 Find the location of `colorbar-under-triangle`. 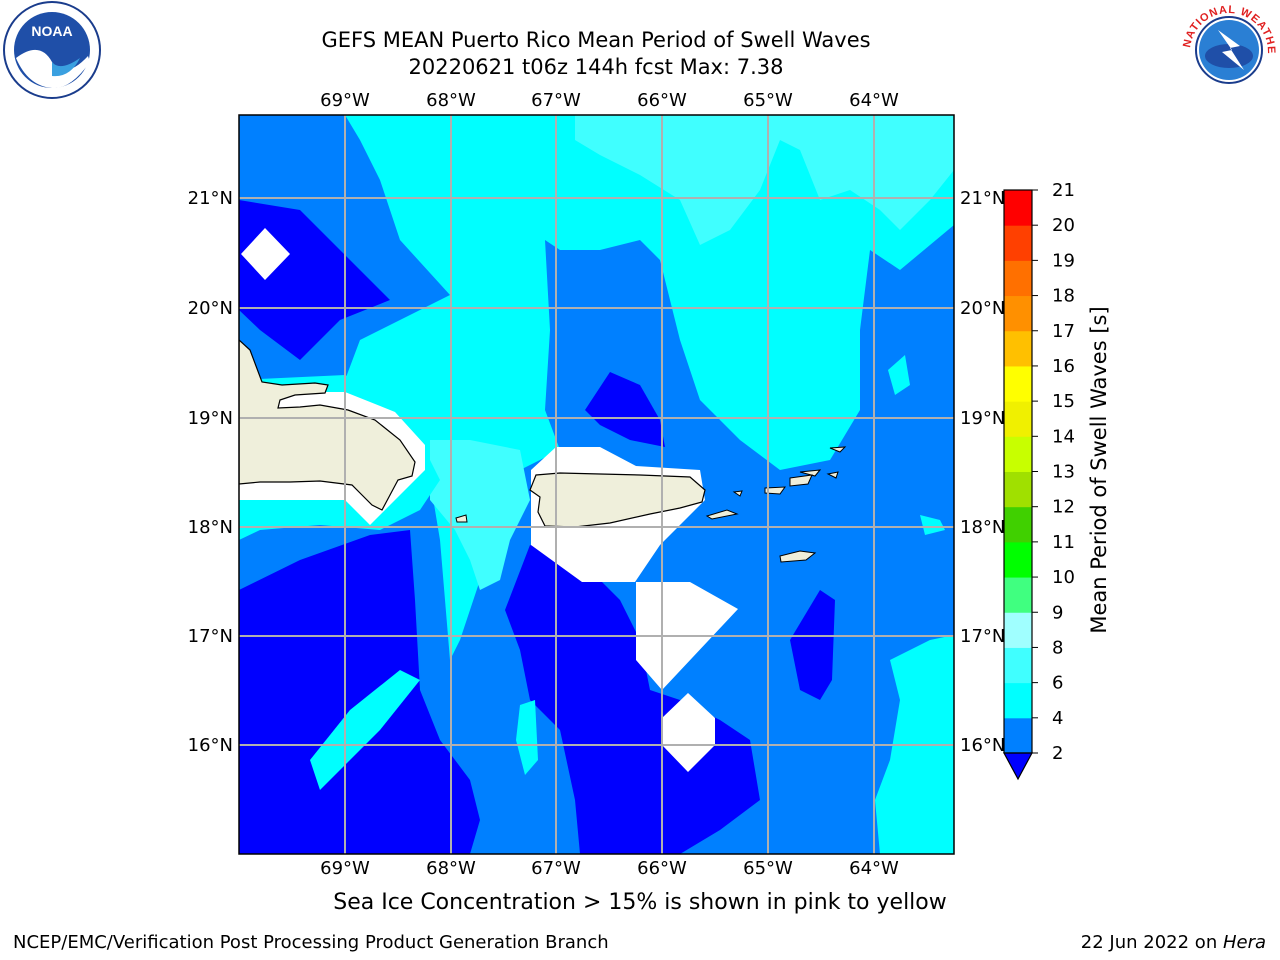

colorbar-under-triangle is located at coordinates (1018, 766).